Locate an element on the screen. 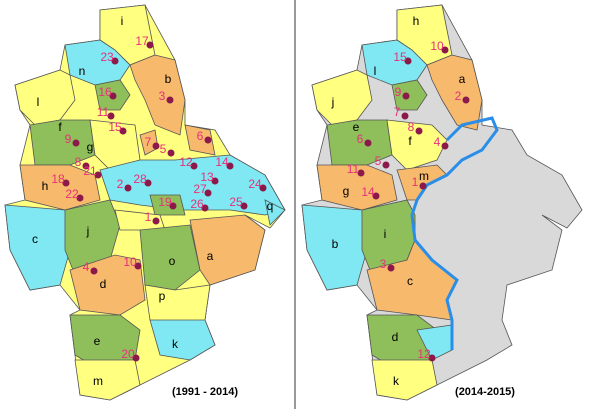 This screenshot has height=409, width=591. district-letter: m is located at coordinates (98, 381).